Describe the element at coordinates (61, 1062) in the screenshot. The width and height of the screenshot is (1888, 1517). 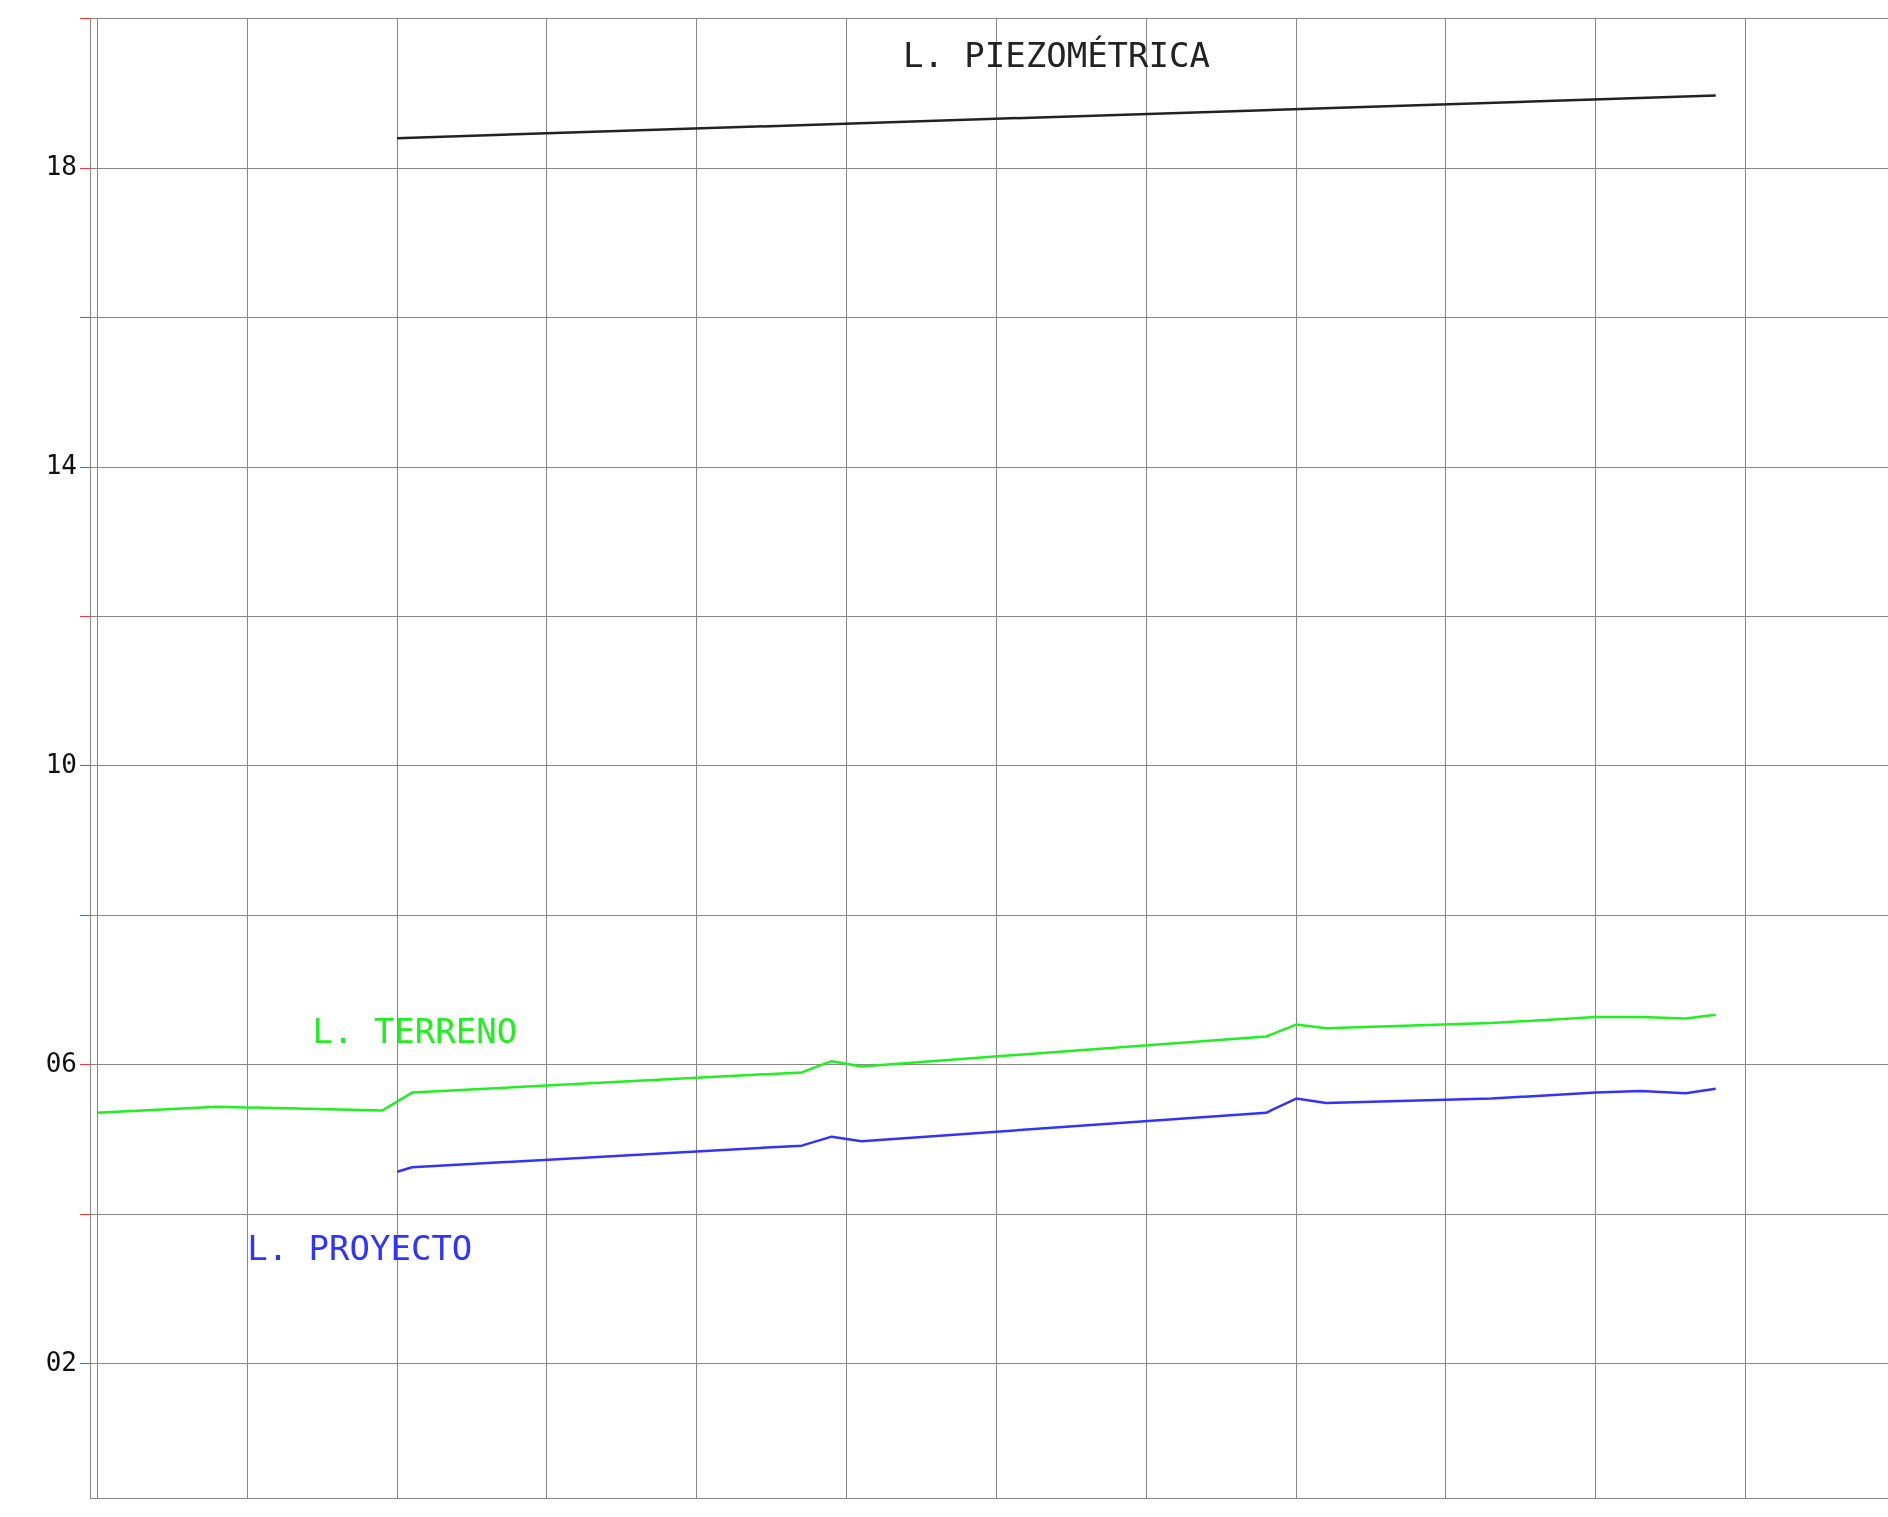
I see `y-tick-label: 06` at that location.